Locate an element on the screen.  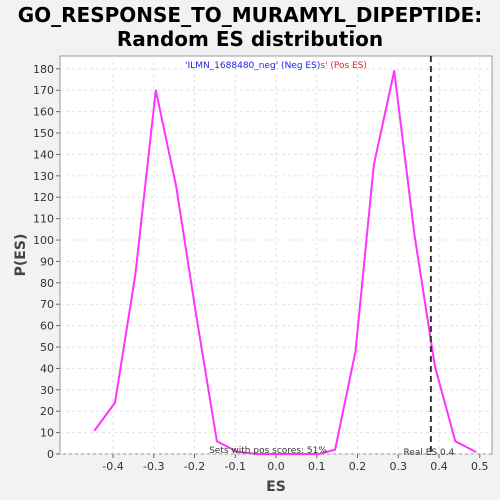
legend-neg: 'ILMN_1688480_neg' (Neg ES) is located at coordinates (252, 66).